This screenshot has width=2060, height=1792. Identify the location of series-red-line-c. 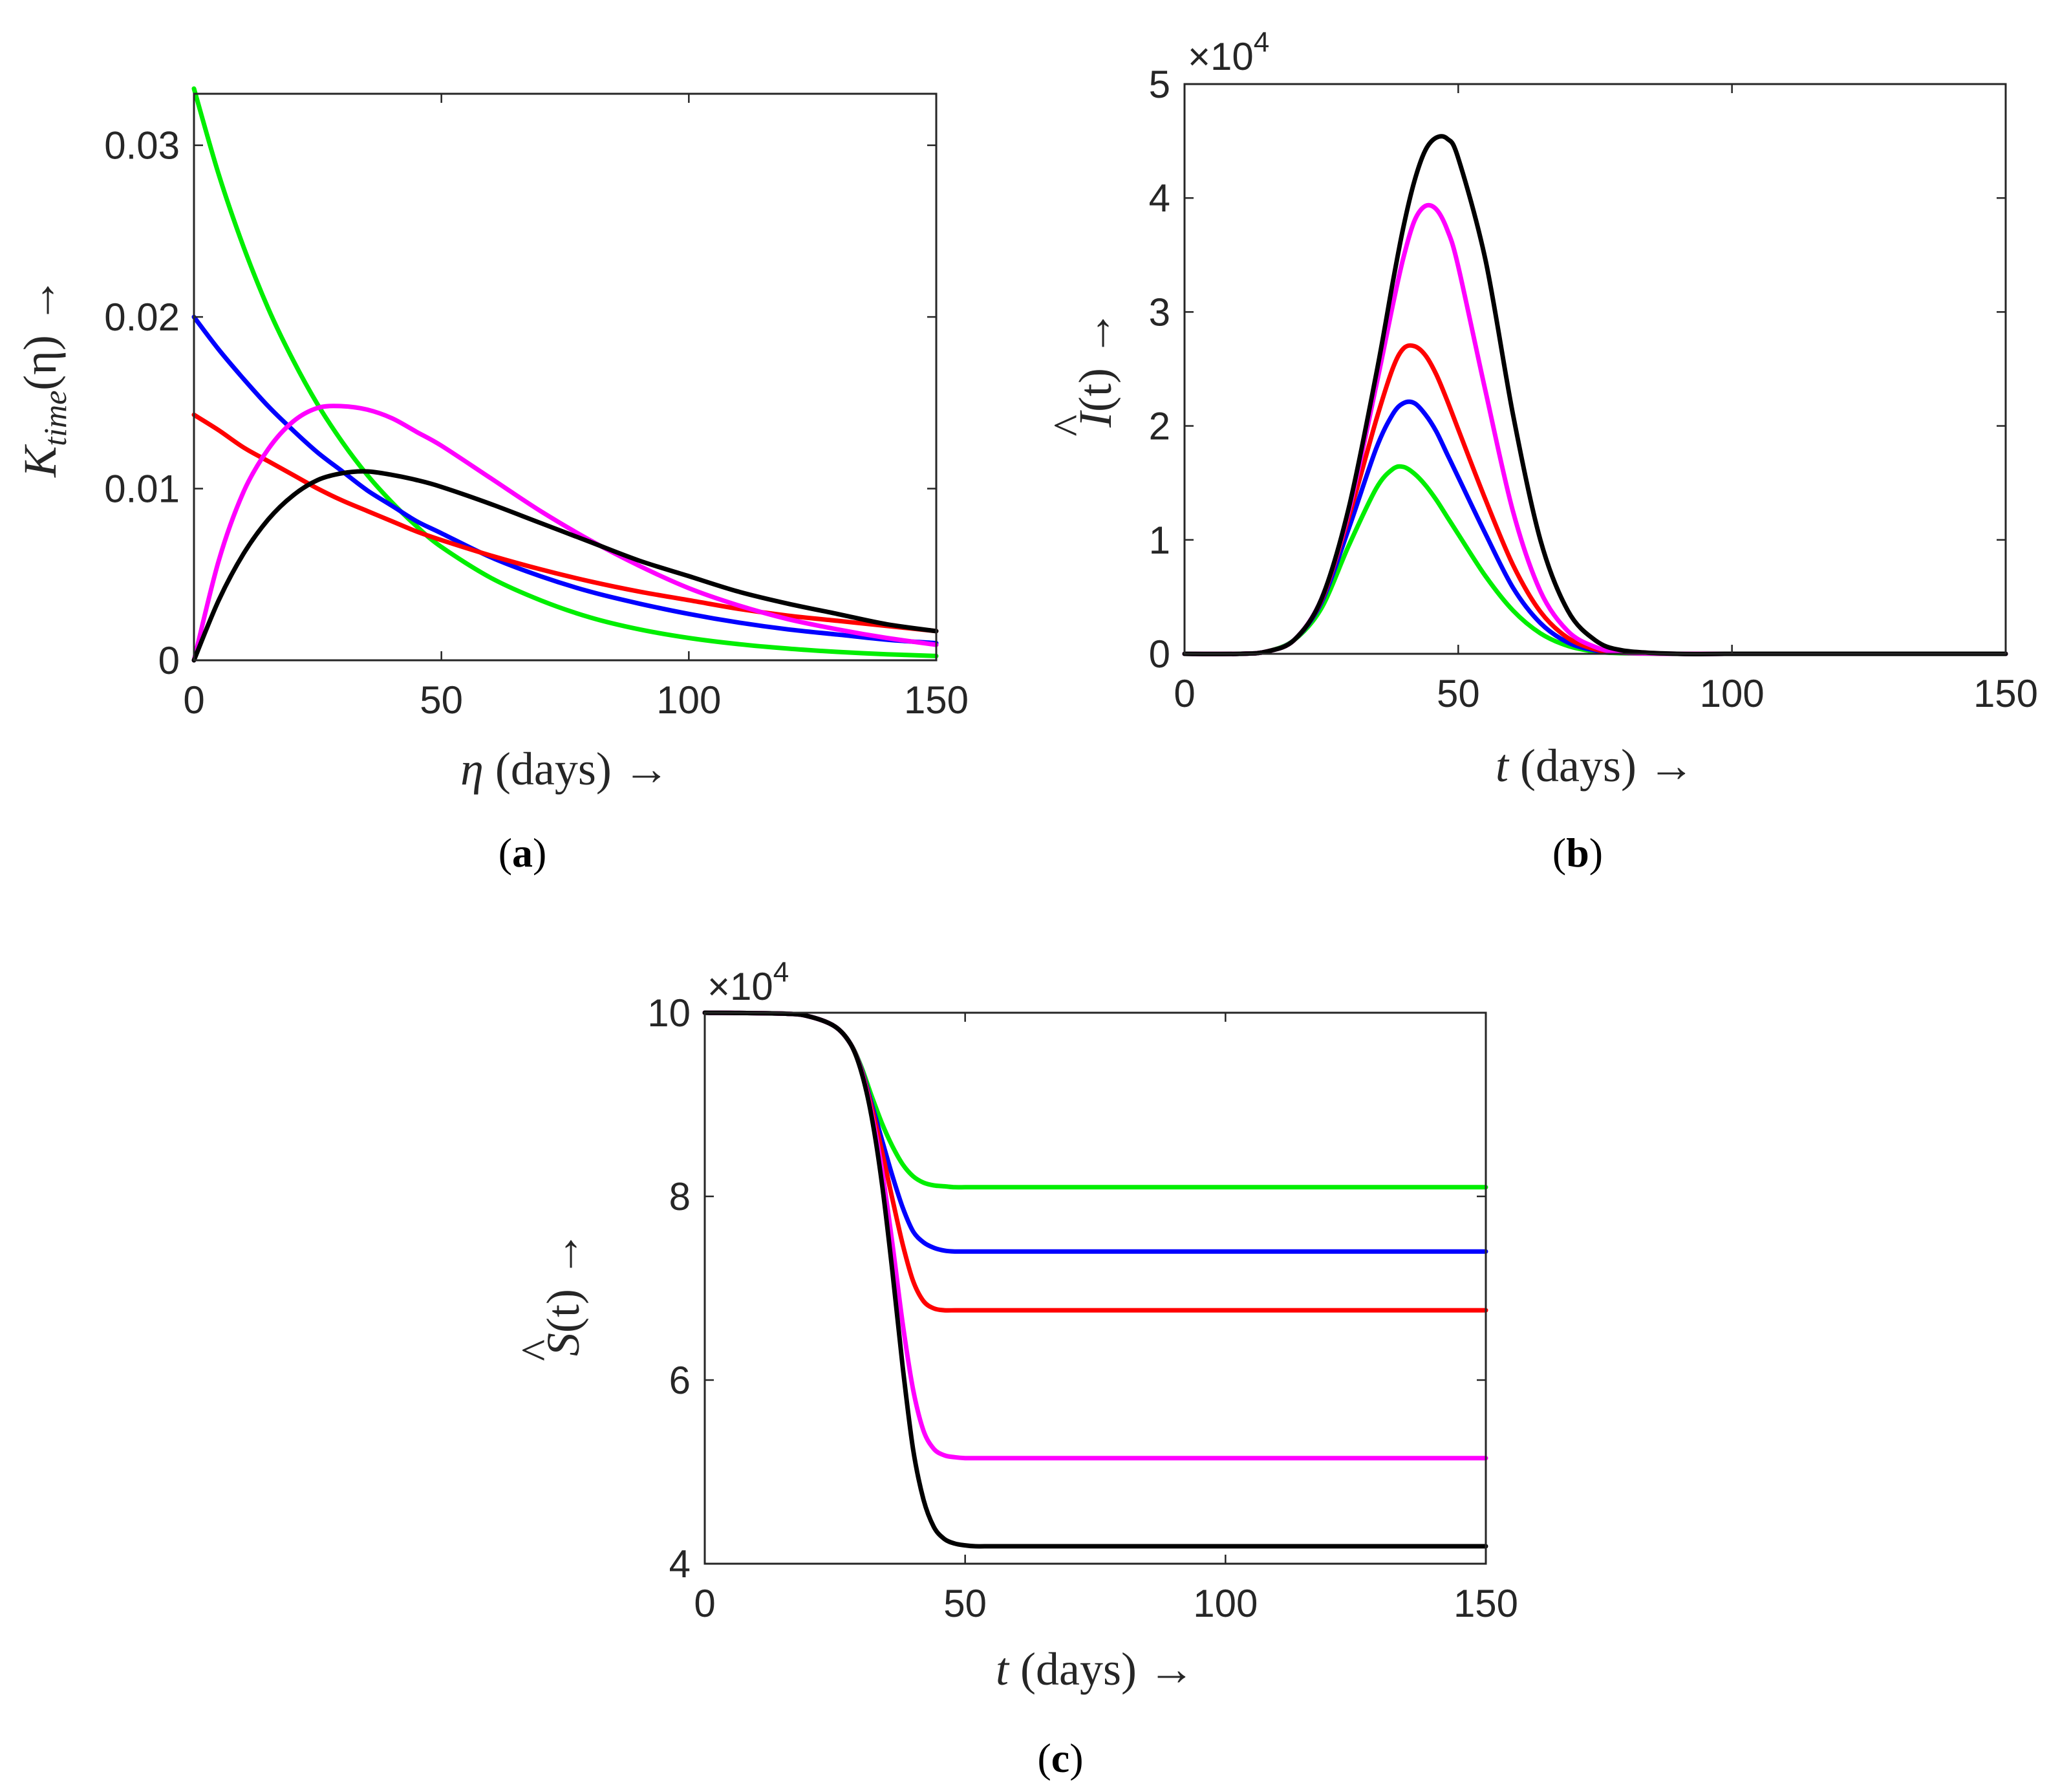
(1095, 1161).